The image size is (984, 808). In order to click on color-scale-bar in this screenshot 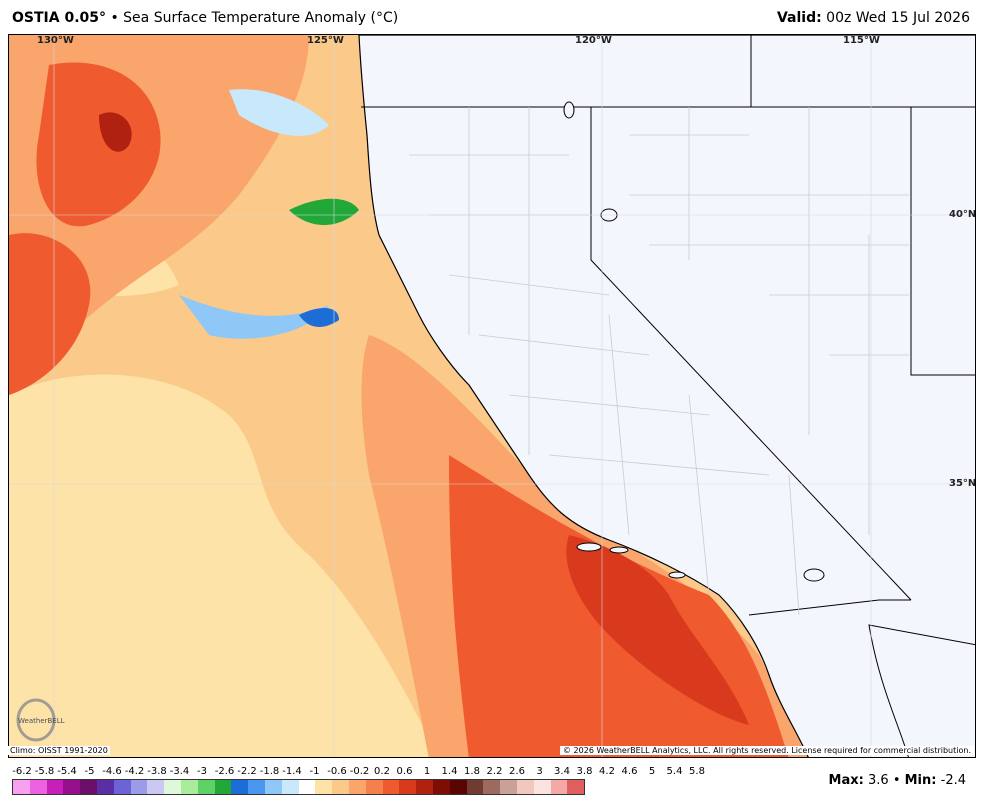, I will do `click(299, 787)`.